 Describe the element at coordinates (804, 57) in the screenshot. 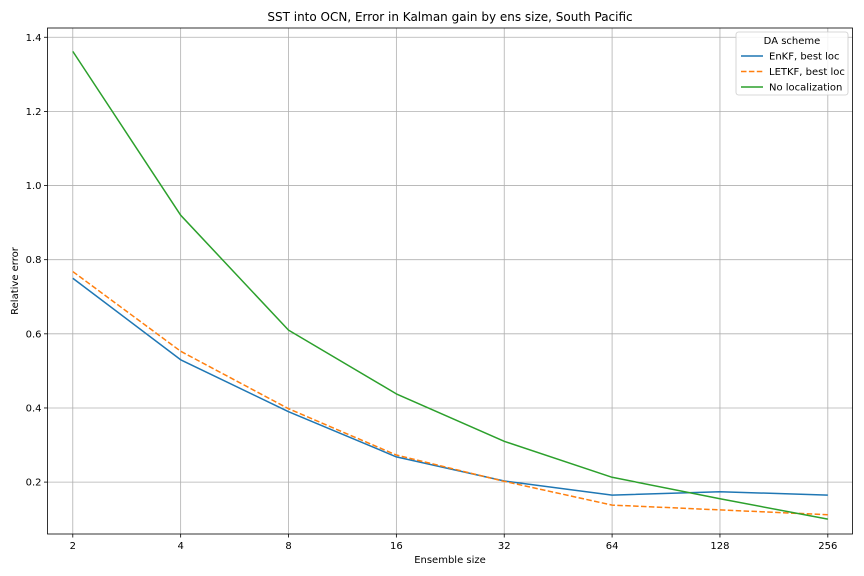

I see `legend-label: EnKF, best loc` at that location.